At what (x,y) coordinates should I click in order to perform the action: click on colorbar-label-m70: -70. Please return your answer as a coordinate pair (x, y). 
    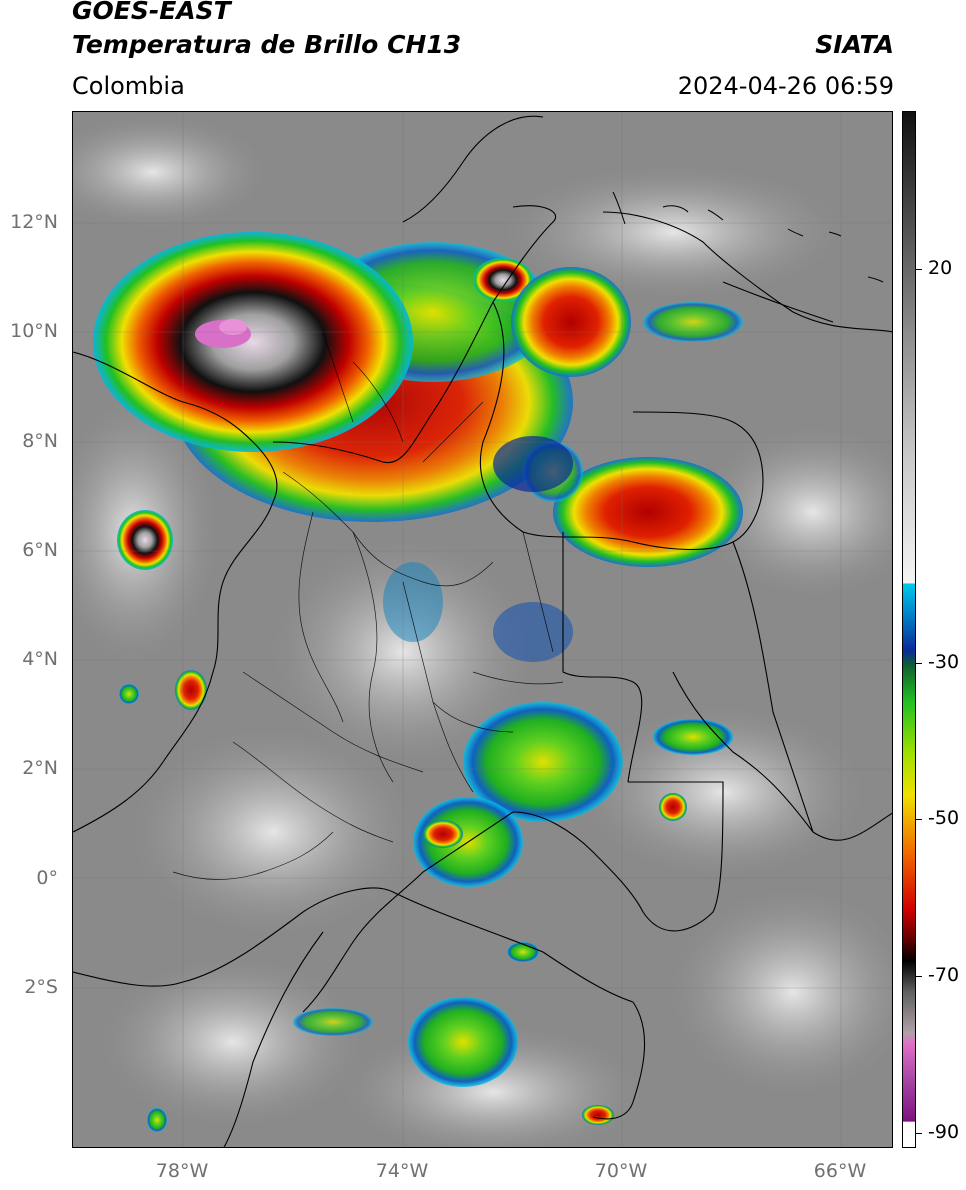
    Looking at the image, I should click on (944, 975).